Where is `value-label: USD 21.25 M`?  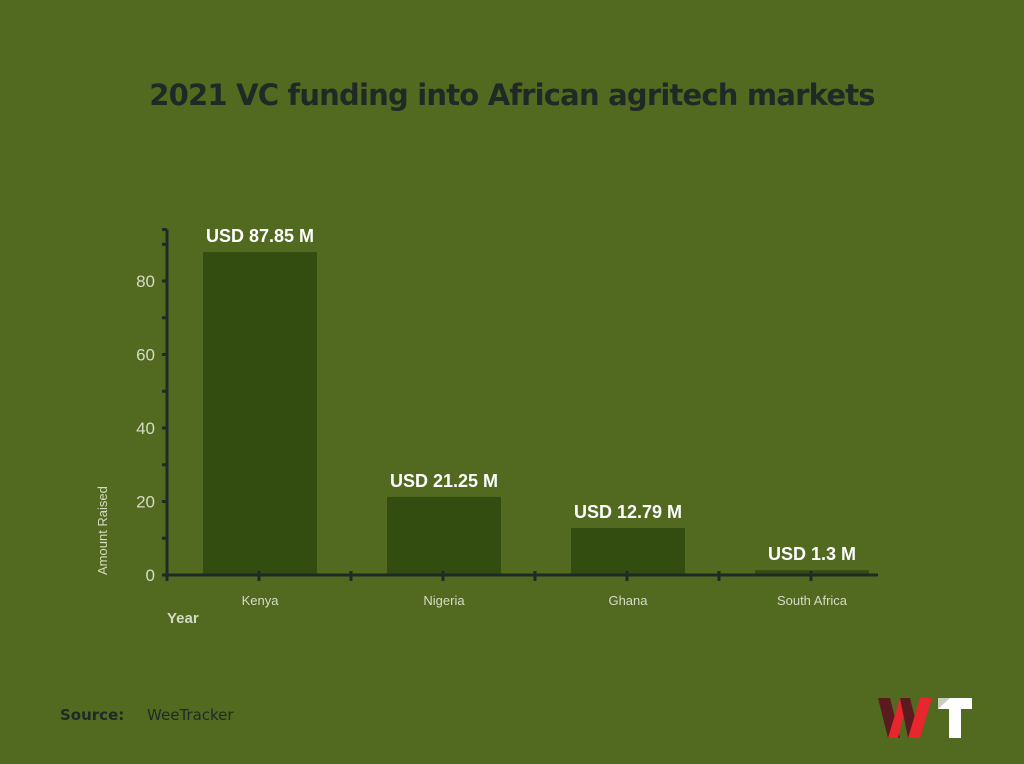
value-label: USD 21.25 M is located at coordinates (444, 481).